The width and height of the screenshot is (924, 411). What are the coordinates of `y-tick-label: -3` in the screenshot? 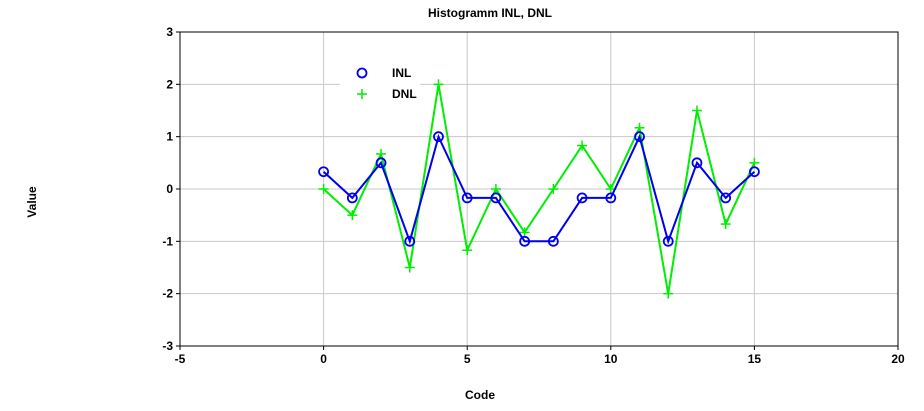 It's located at (167, 346).